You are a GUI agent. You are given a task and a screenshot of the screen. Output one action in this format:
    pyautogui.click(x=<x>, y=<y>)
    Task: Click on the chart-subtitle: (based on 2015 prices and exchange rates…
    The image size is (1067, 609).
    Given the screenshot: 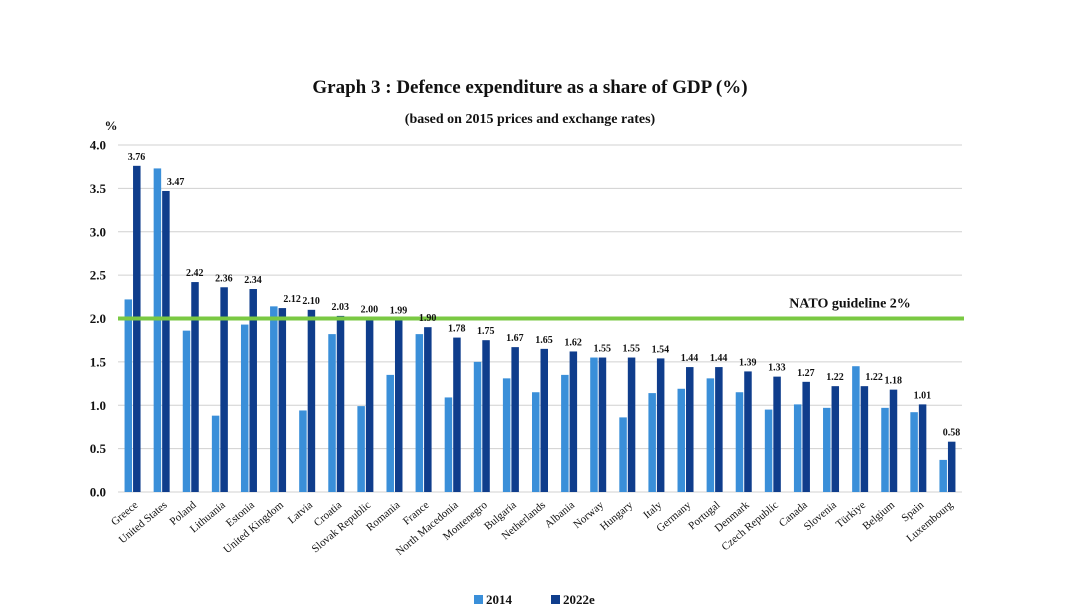 What is the action you would take?
    pyautogui.click(x=530, y=119)
    